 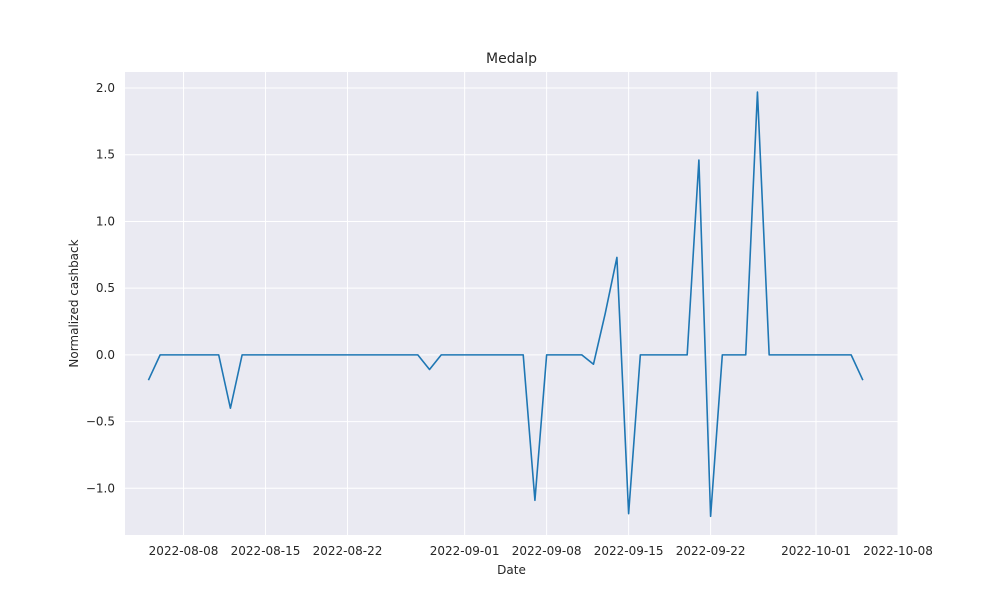 What do you see at coordinates (511, 570) in the screenshot?
I see `x-axis-label: Date` at bounding box center [511, 570].